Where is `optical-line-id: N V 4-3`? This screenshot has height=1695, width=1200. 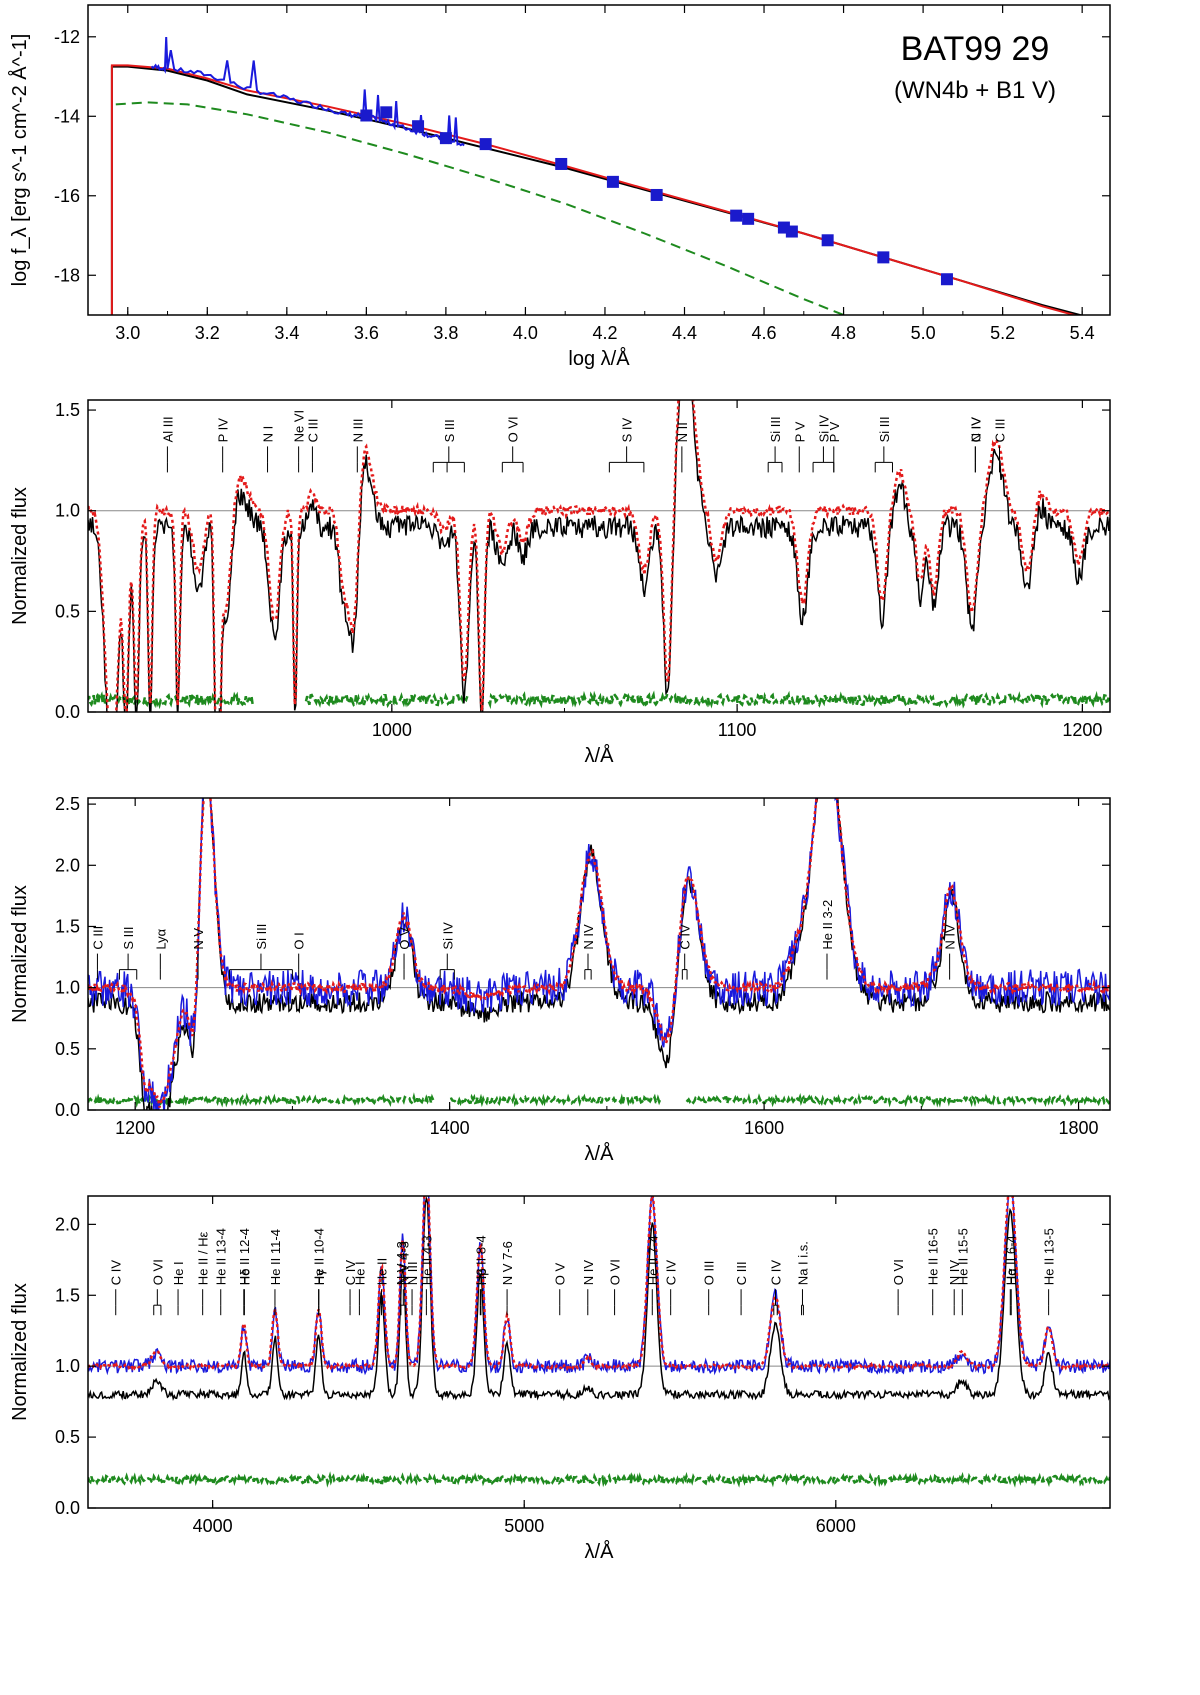 optical-line-id: N V 4-3 is located at coordinates (401, 1278).